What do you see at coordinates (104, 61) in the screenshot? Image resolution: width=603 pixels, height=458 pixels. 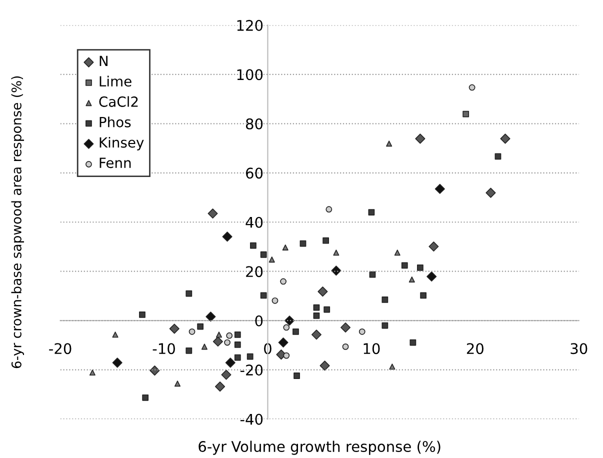 I see `legend-label: N` at bounding box center [104, 61].